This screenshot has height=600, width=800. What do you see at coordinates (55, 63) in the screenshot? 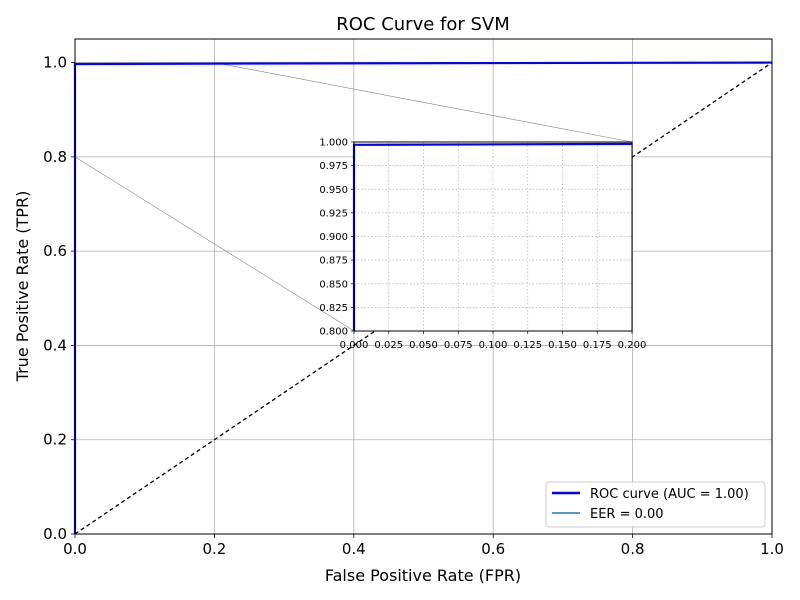
I see `y-tick-label-5: 1.0` at bounding box center [55, 63].